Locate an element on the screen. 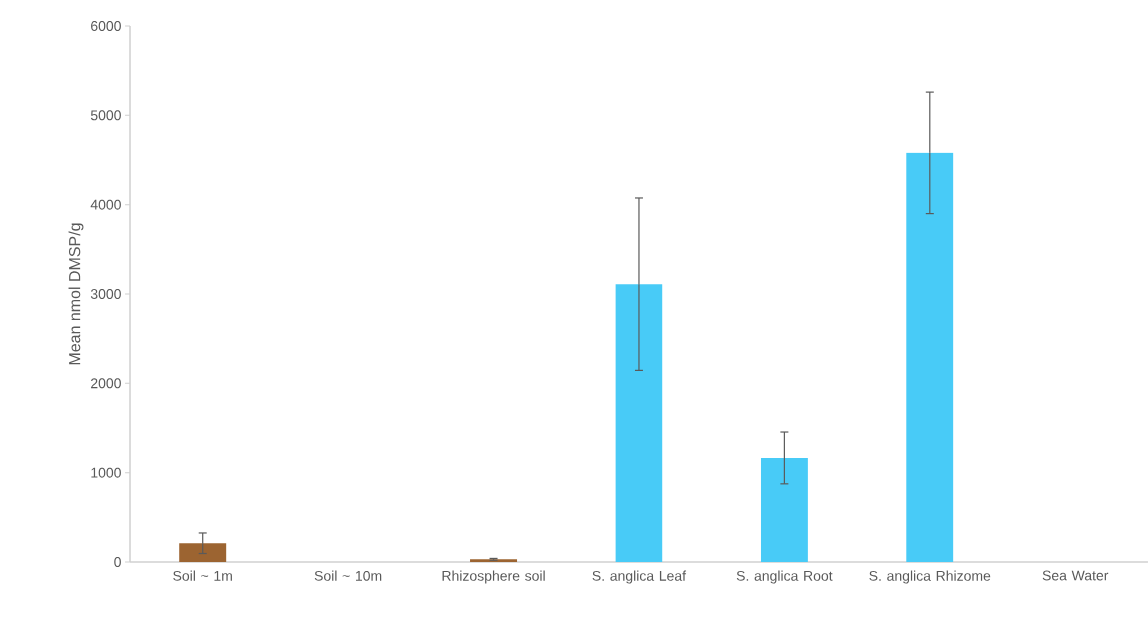 The height and width of the screenshot is (630, 1148). x-tick-label: Sea Water is located at coordinates (1075, 575).